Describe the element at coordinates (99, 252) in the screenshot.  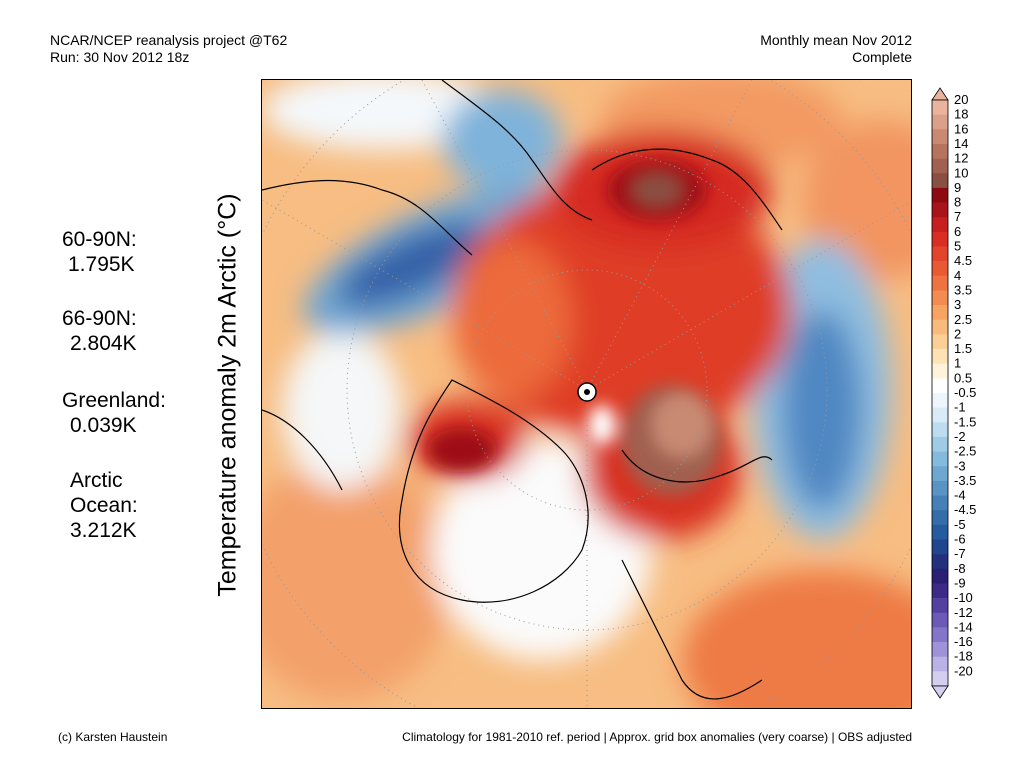
I see `stat-60-90n: 60-90N: 1.795K` at that location.